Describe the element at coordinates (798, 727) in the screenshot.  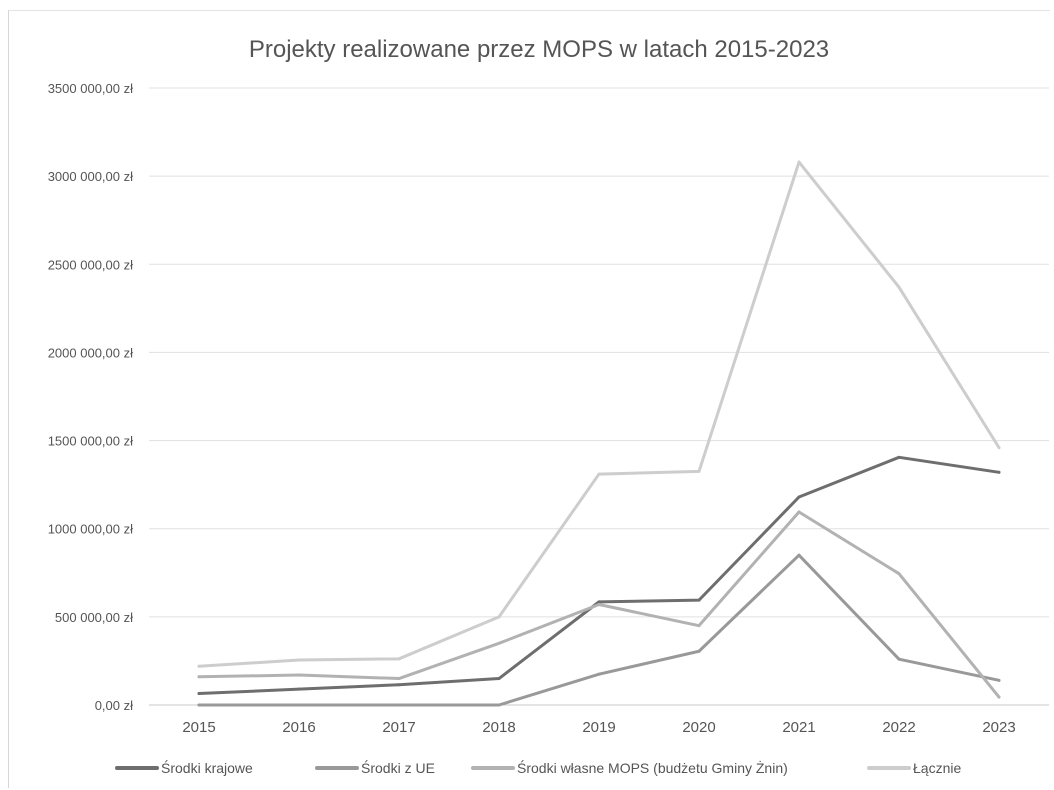
I see `x-tick-label: 2021` at that location.